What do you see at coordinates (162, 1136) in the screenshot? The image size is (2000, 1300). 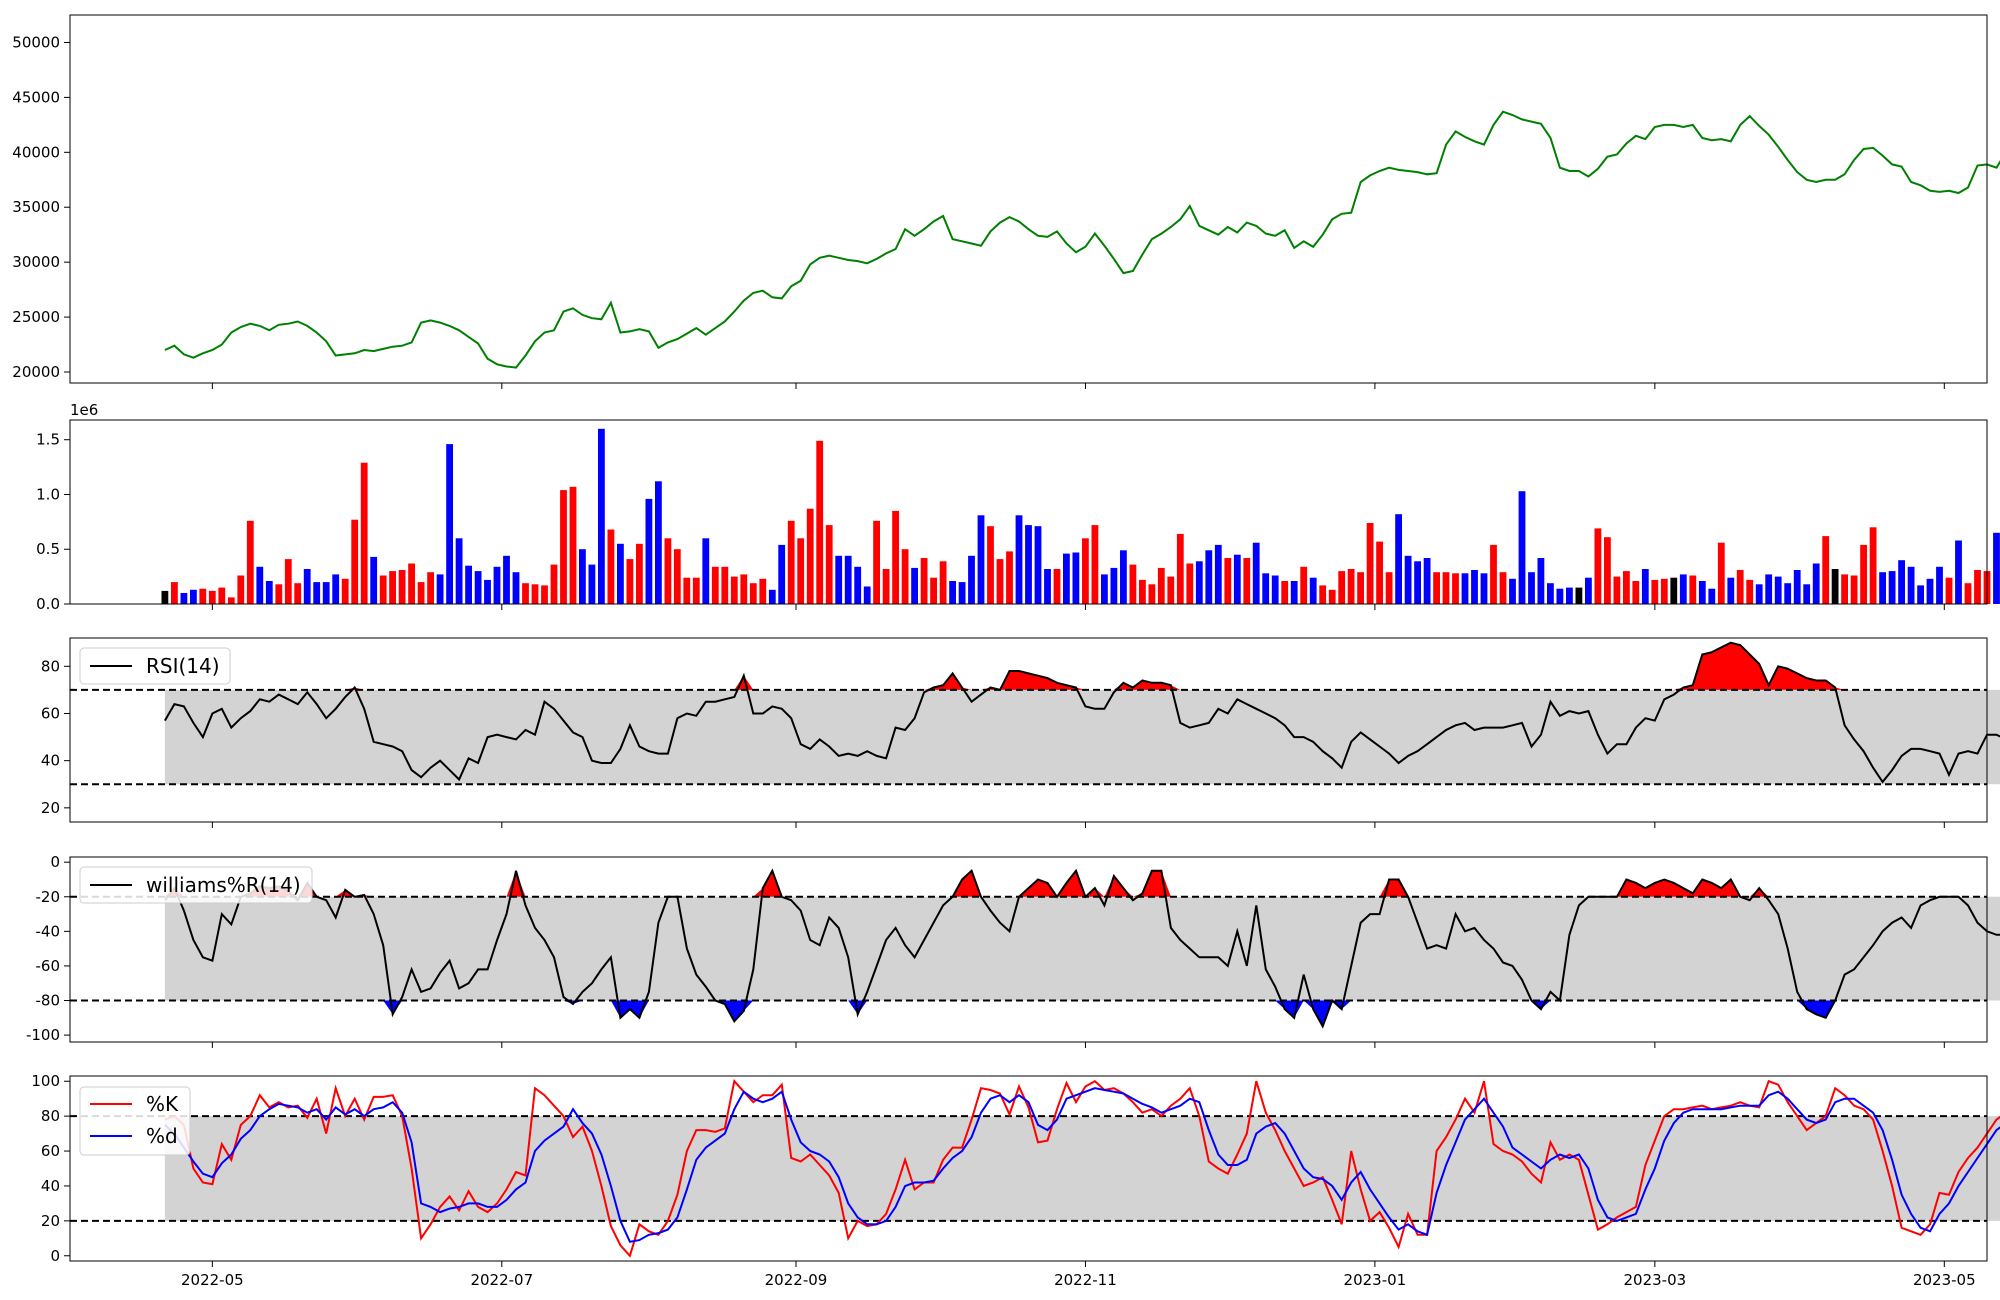 I see `stochastic-legend-d-label: %d` at bounding box center [162, 1136].